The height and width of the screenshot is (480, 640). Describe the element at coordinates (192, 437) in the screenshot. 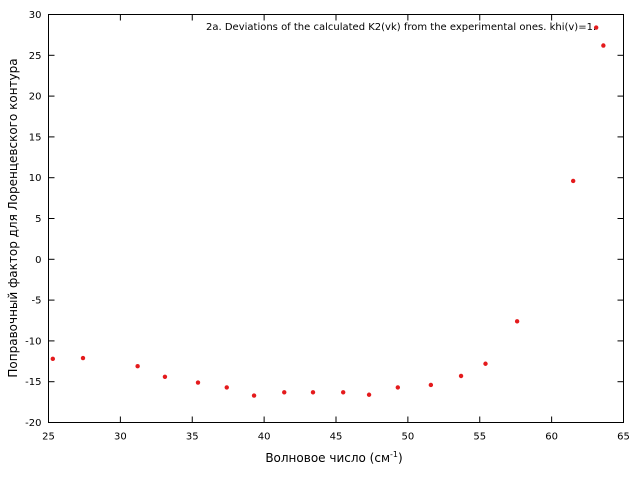

I see `x-tick-label: 35` at that location.